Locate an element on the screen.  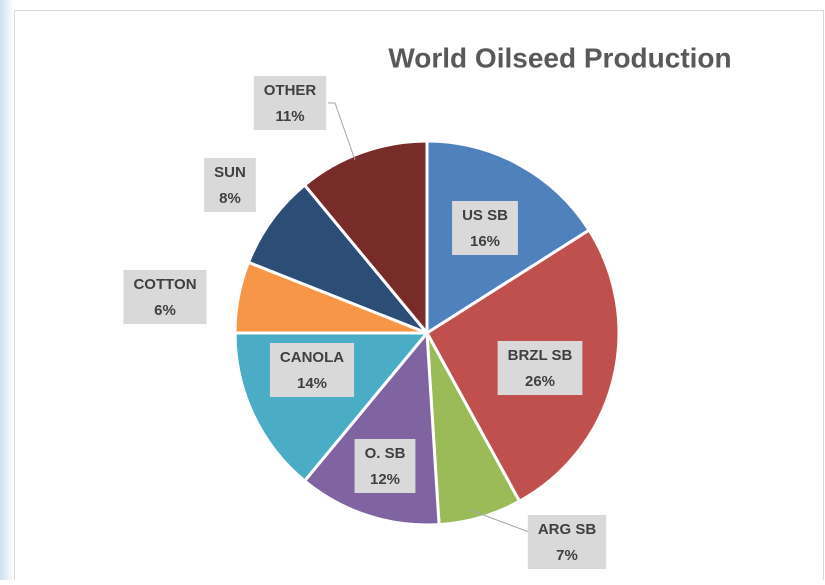
label-value: 7% is located at coordinates (567, 555).